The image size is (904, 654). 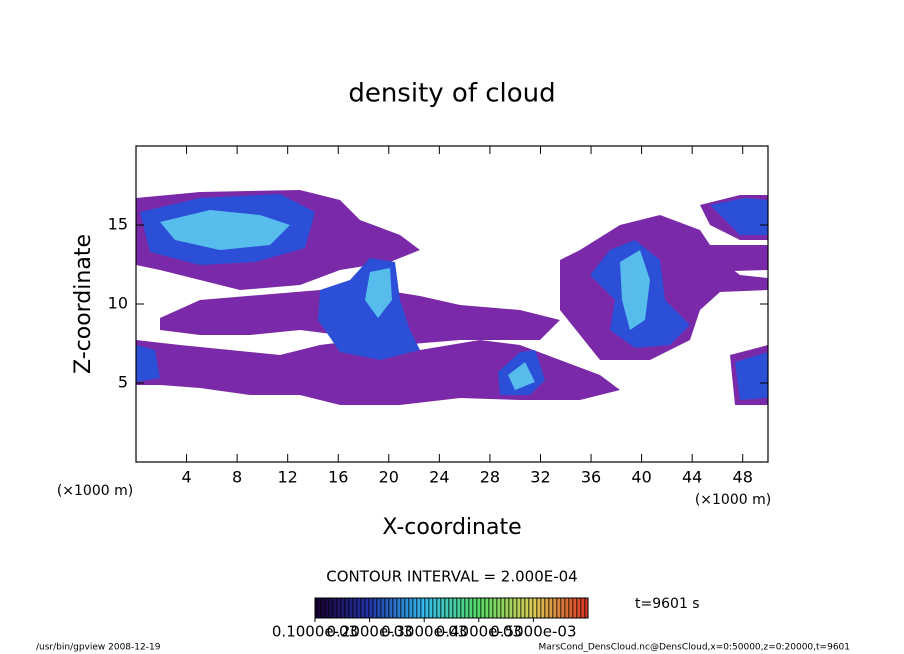 What do you see at coordinates (288, 477) in the screenshot?
I see `x-tick-label: 12` at bounding box center [288, 477].